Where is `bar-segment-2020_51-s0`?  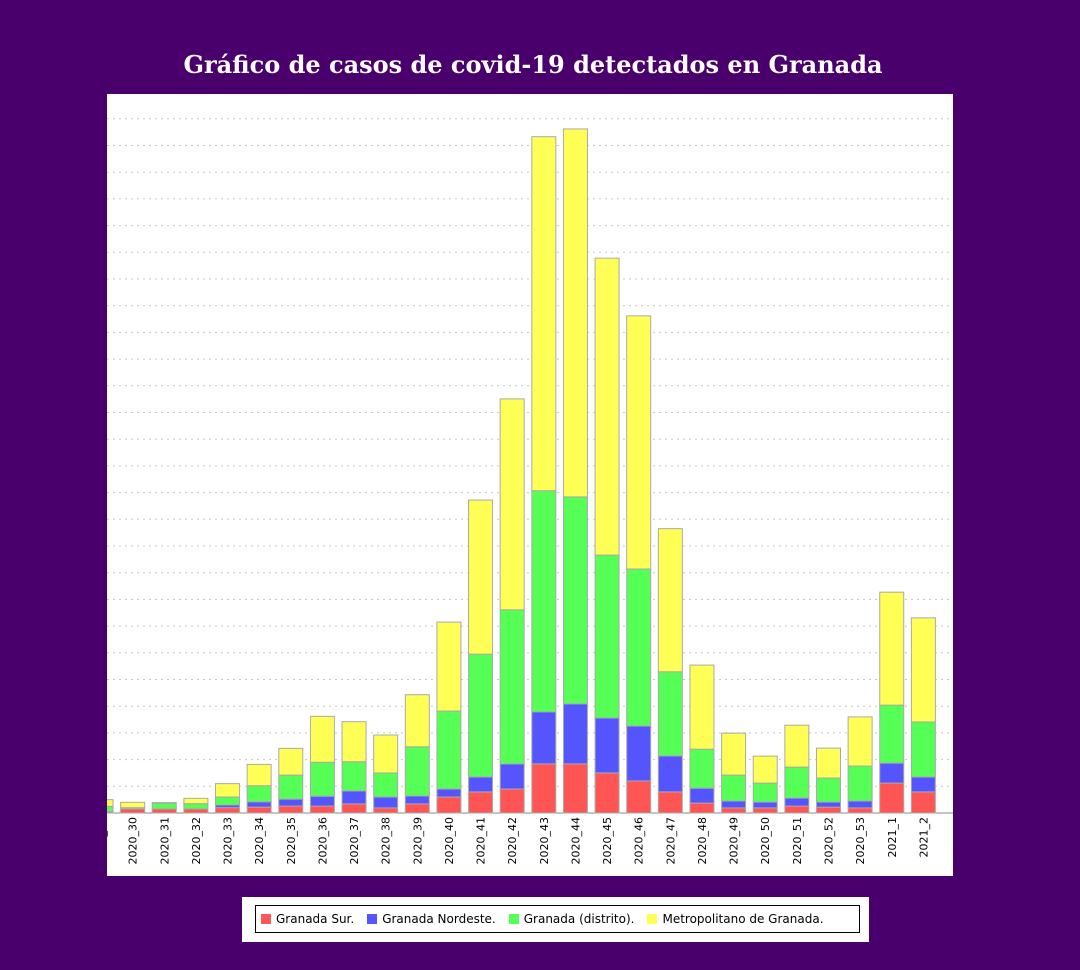
bar-segment-2020_51-s0 is located at coordinates (797, 809).